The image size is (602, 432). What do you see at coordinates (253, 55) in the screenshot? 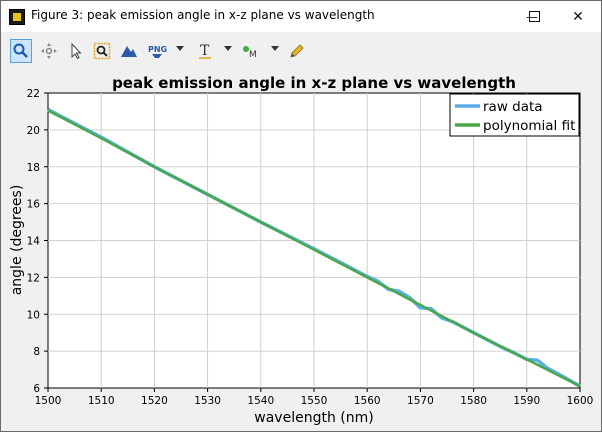
I see `svg-text: M` at bounding box center [253, 55].